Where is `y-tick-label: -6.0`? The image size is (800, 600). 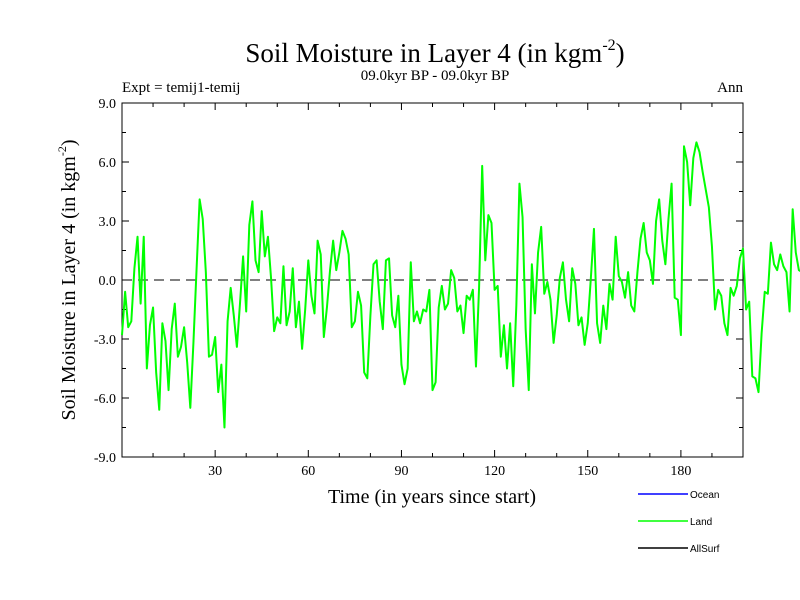
y-tick-label: -6.0 is located at coordinates (105, 399).